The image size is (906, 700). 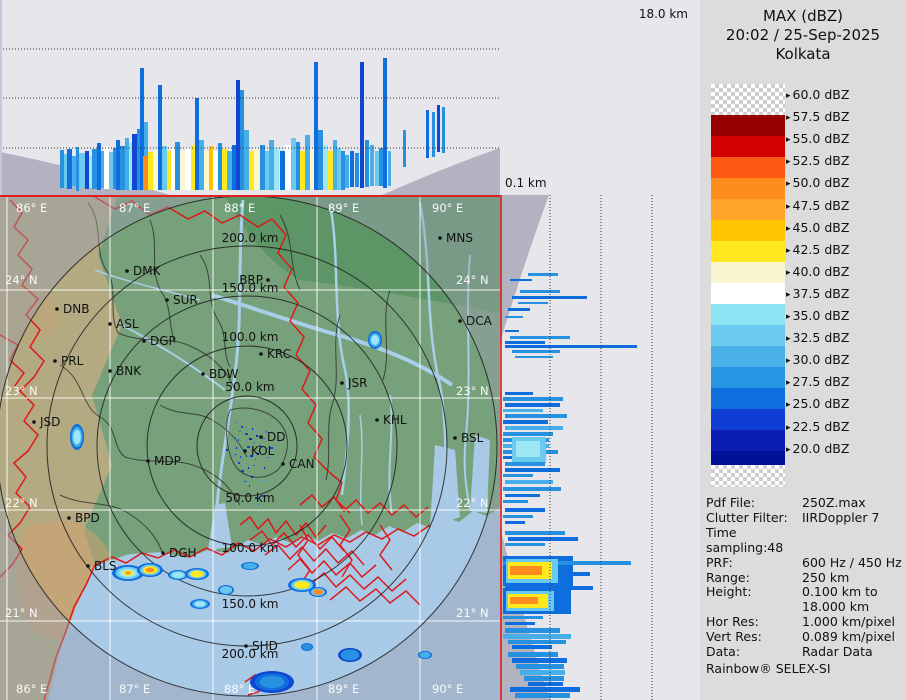 I want to click on scale-label: ▸ 57.5 dBZ, so click(x=818, y=117).